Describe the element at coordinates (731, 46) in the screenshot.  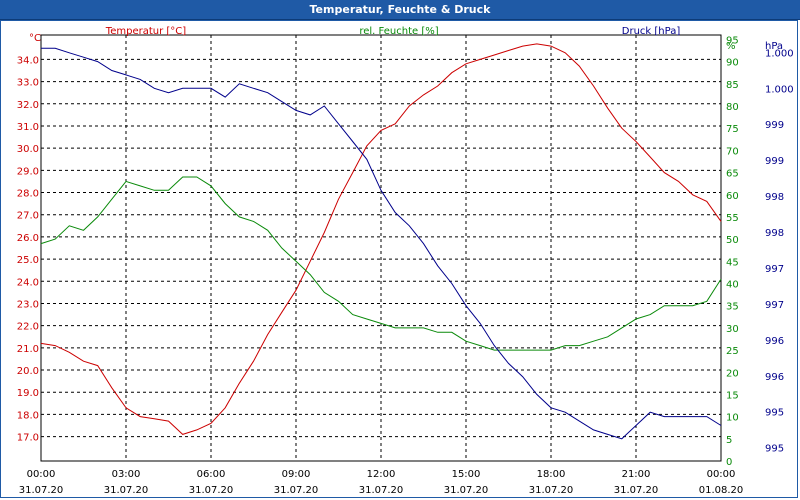
I see `humidity-unit: %` at that location.